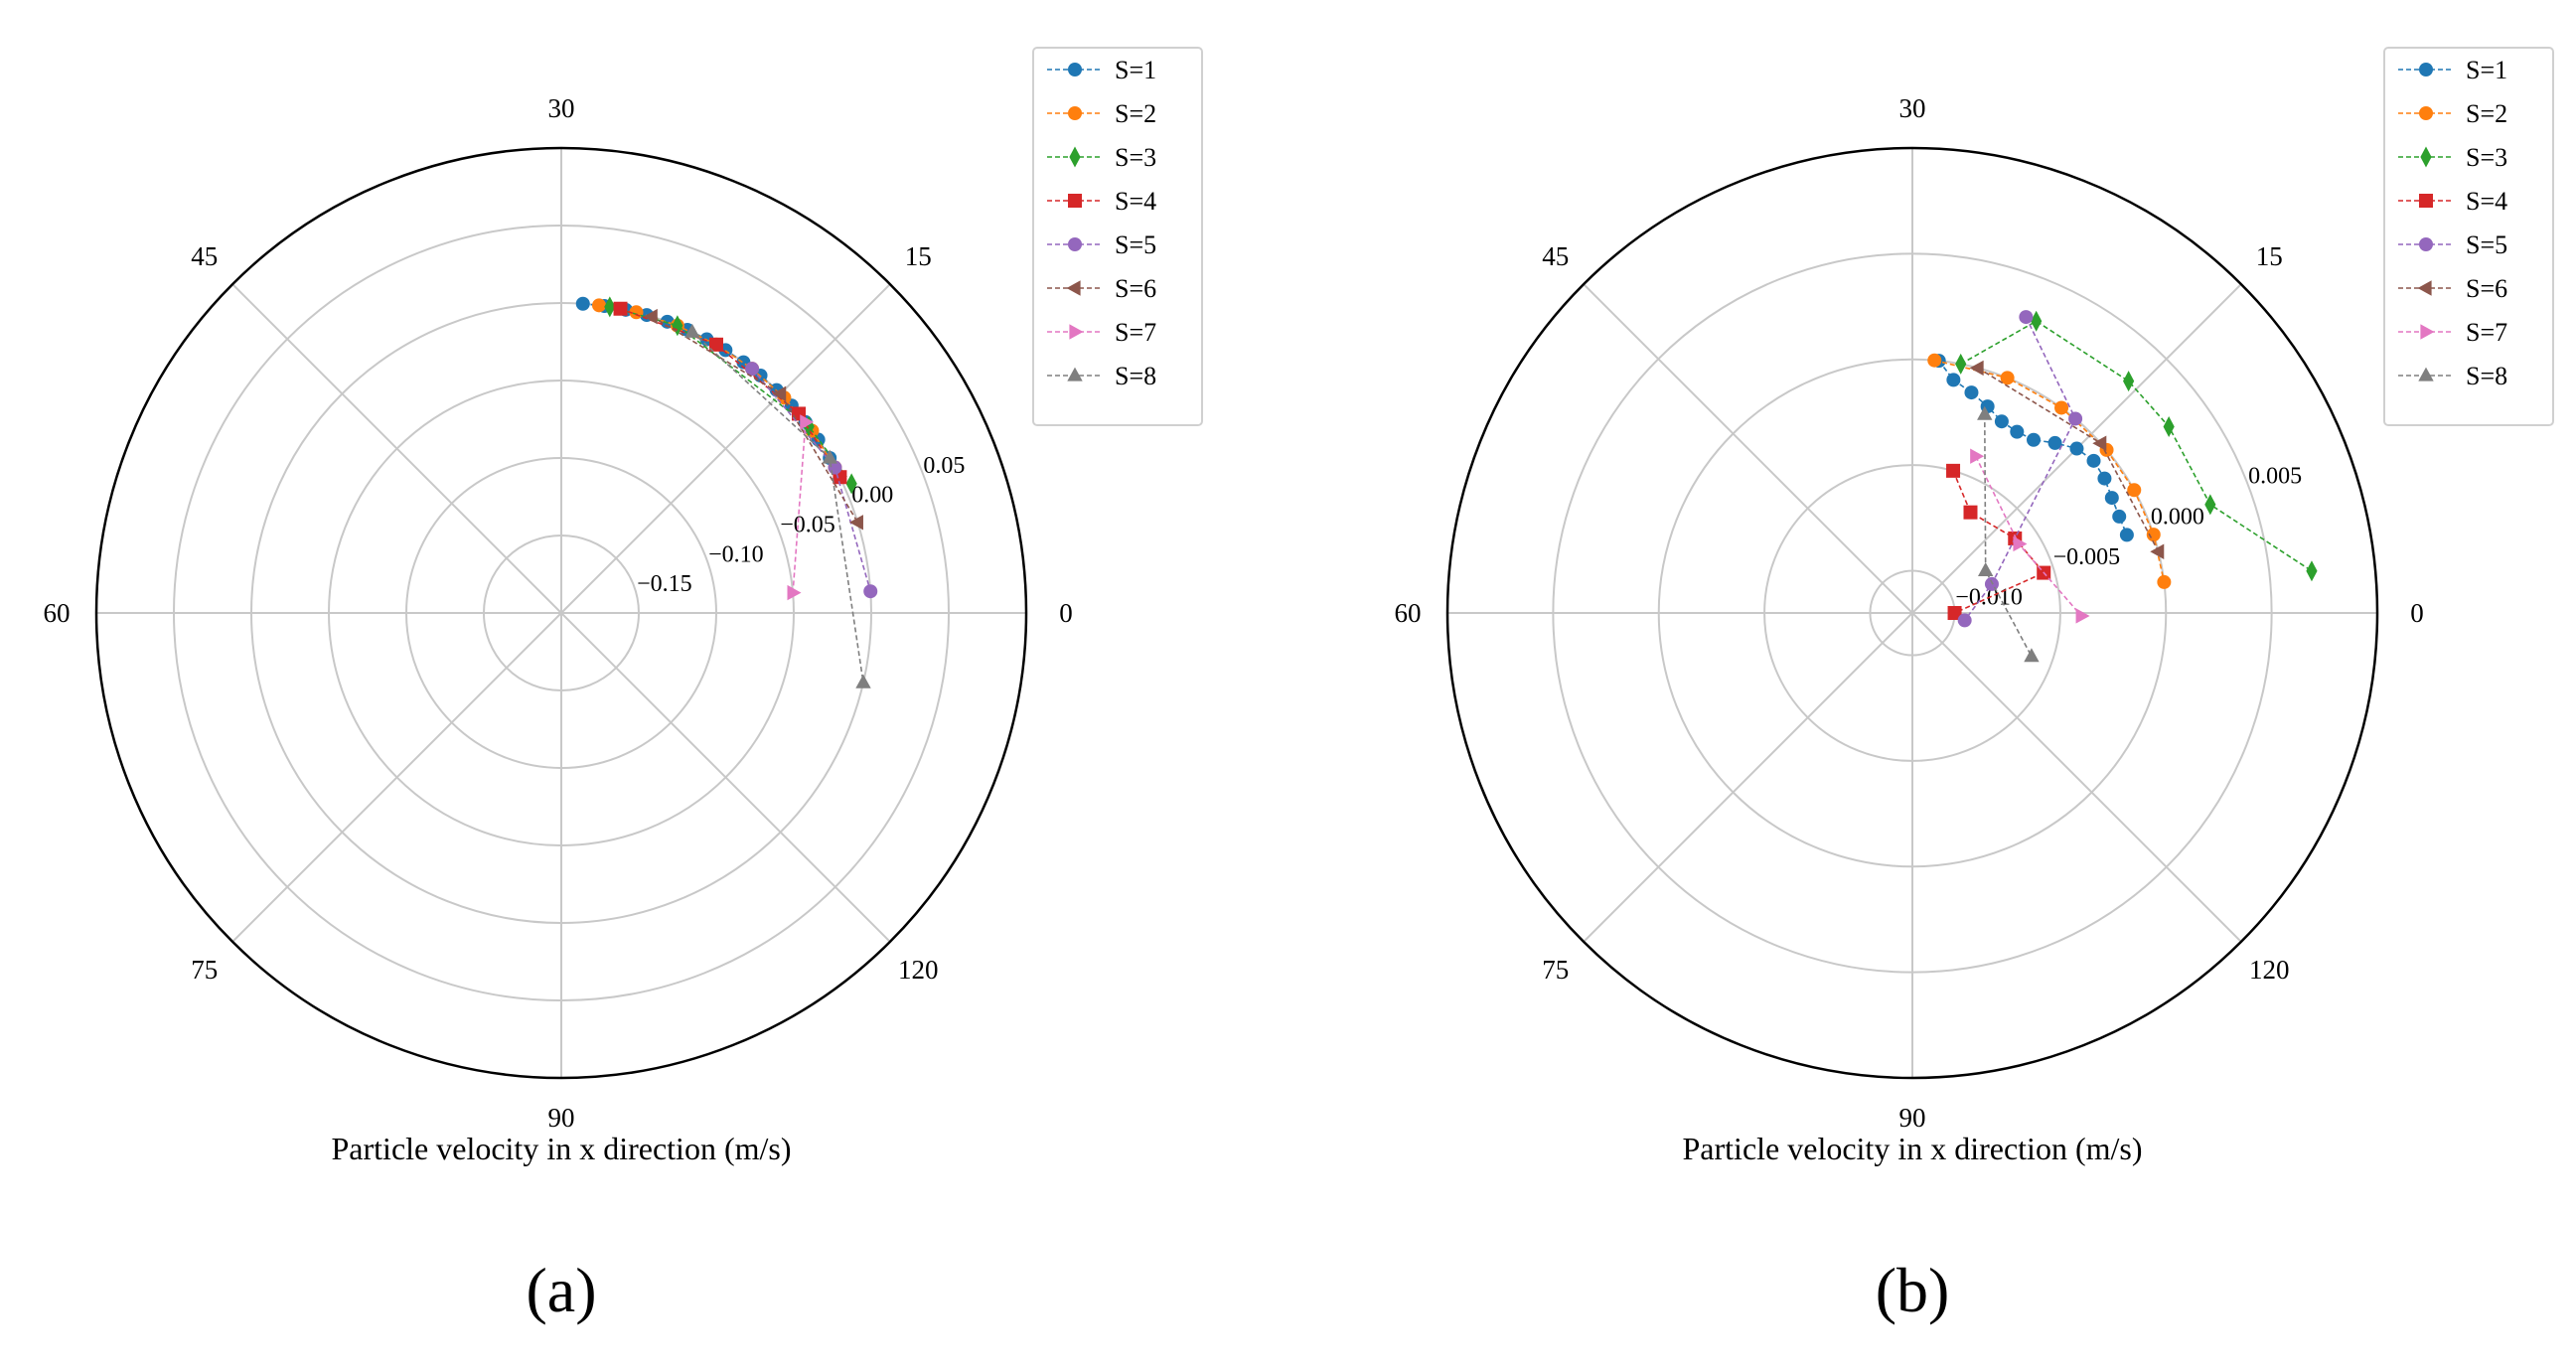 Image resolution: width=2576 pixels, height=1372 pixels. Describe the element at coordinates (665, 584) in the screenshot. I see `r-tick-label: −0.15` at that location.